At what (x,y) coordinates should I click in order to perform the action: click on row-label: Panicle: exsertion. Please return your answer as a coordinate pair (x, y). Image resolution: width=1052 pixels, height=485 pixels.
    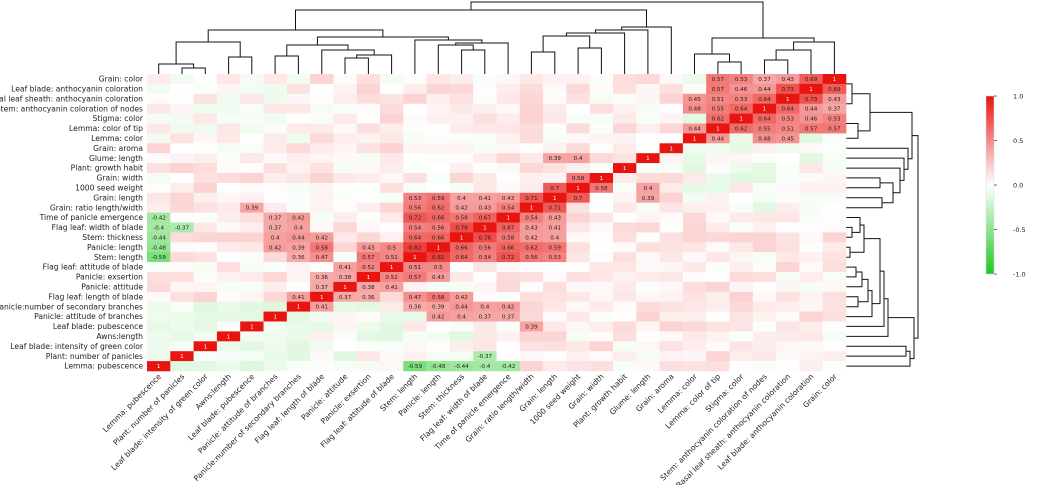
    Looking at the image, I should click on (109, 277).